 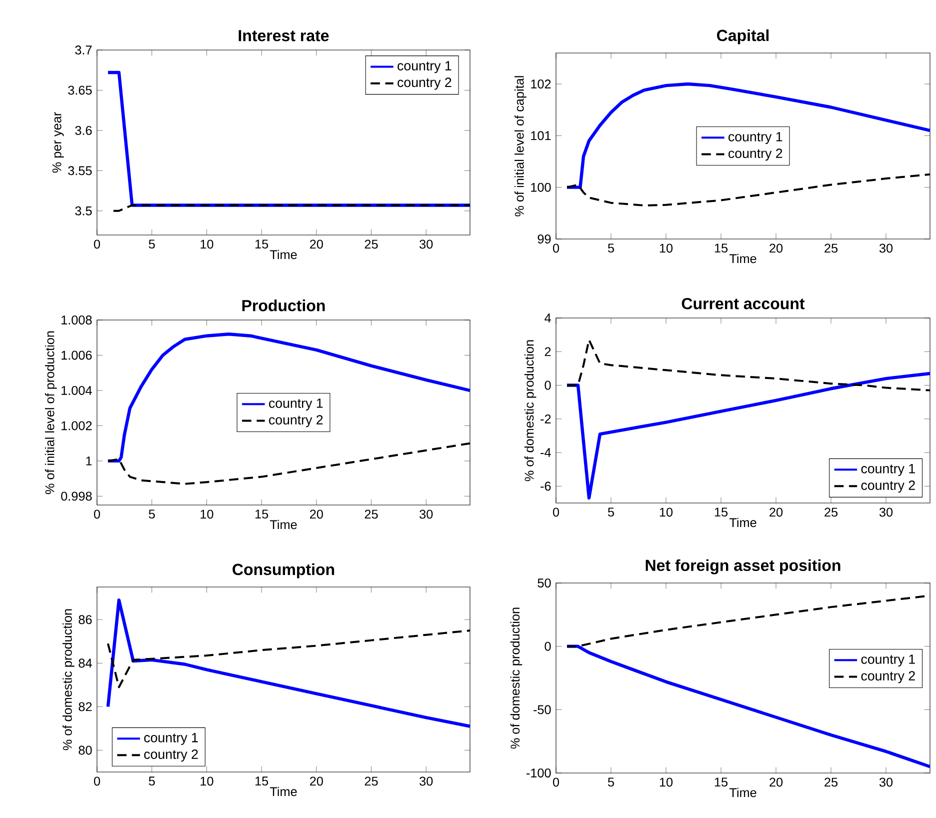 What do you see at coordinates (542, 709) in the screenshot?
I see `y-tick-label: -50` at bounding box center [542, 709].